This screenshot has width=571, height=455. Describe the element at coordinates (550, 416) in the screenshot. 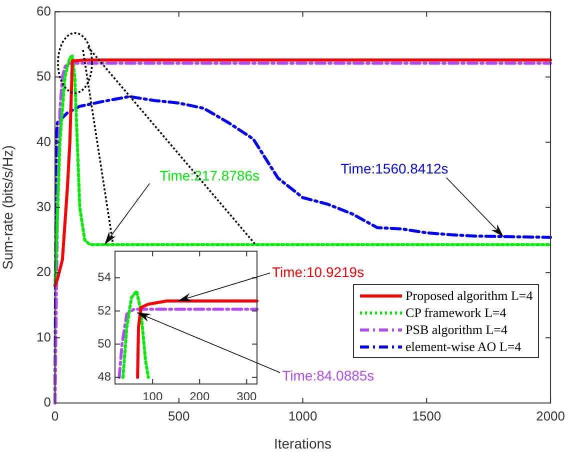

I see `x-tick-label: 2000` at that location.